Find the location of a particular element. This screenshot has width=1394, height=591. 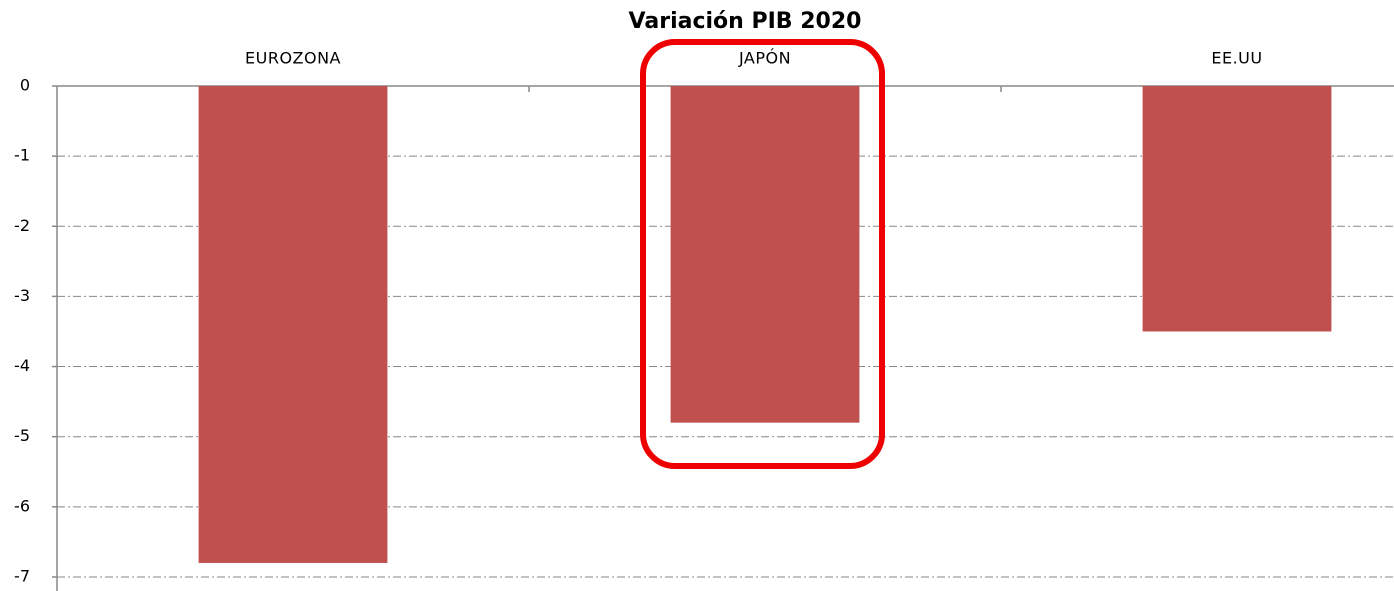

chart-title: Variación PIB 2020 is located at coordinates (745, 21).